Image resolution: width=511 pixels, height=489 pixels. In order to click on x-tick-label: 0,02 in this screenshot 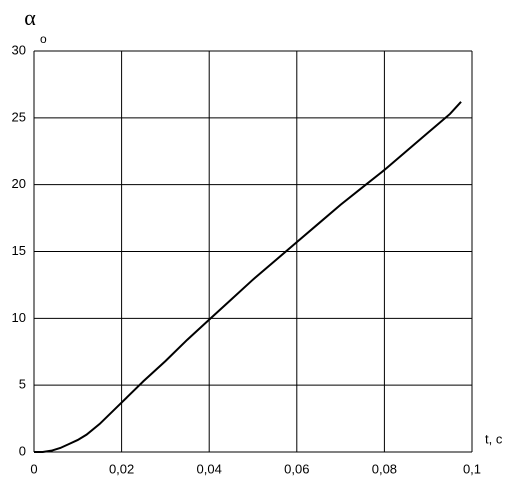, I will do `click(121, 468)`.